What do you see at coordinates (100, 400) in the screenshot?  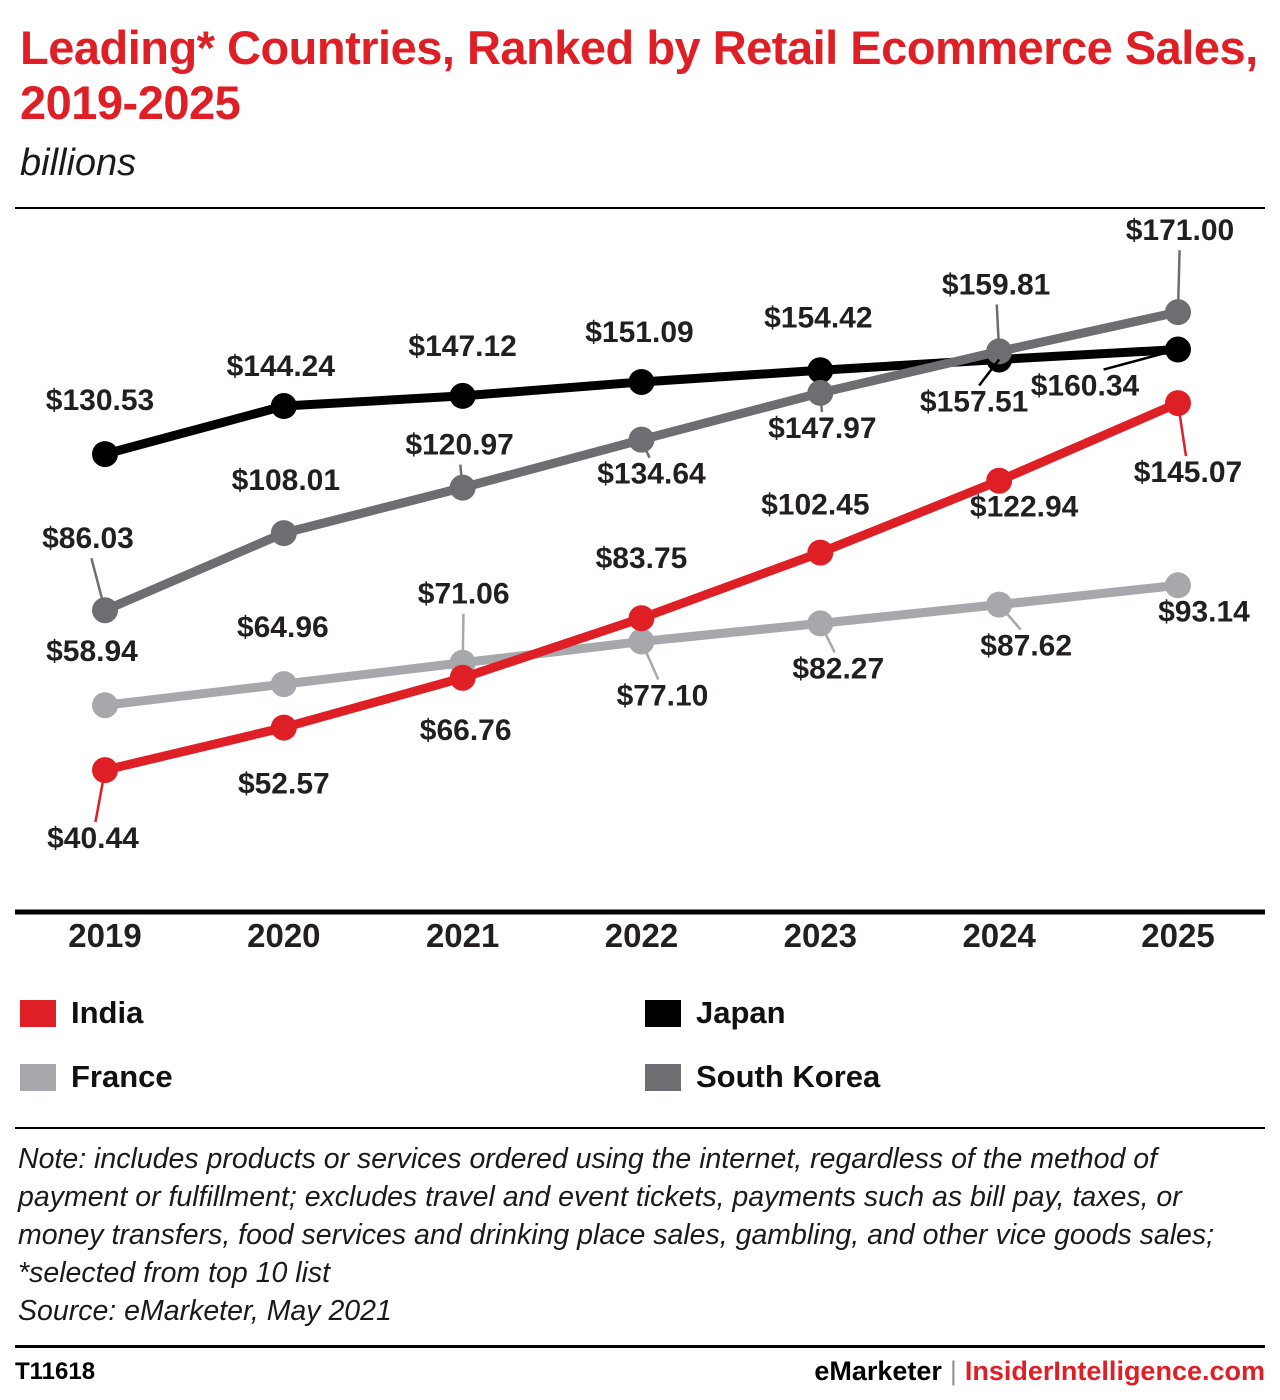 I see `label-japan-2019: $130.53` at bounding box center [100, 400].